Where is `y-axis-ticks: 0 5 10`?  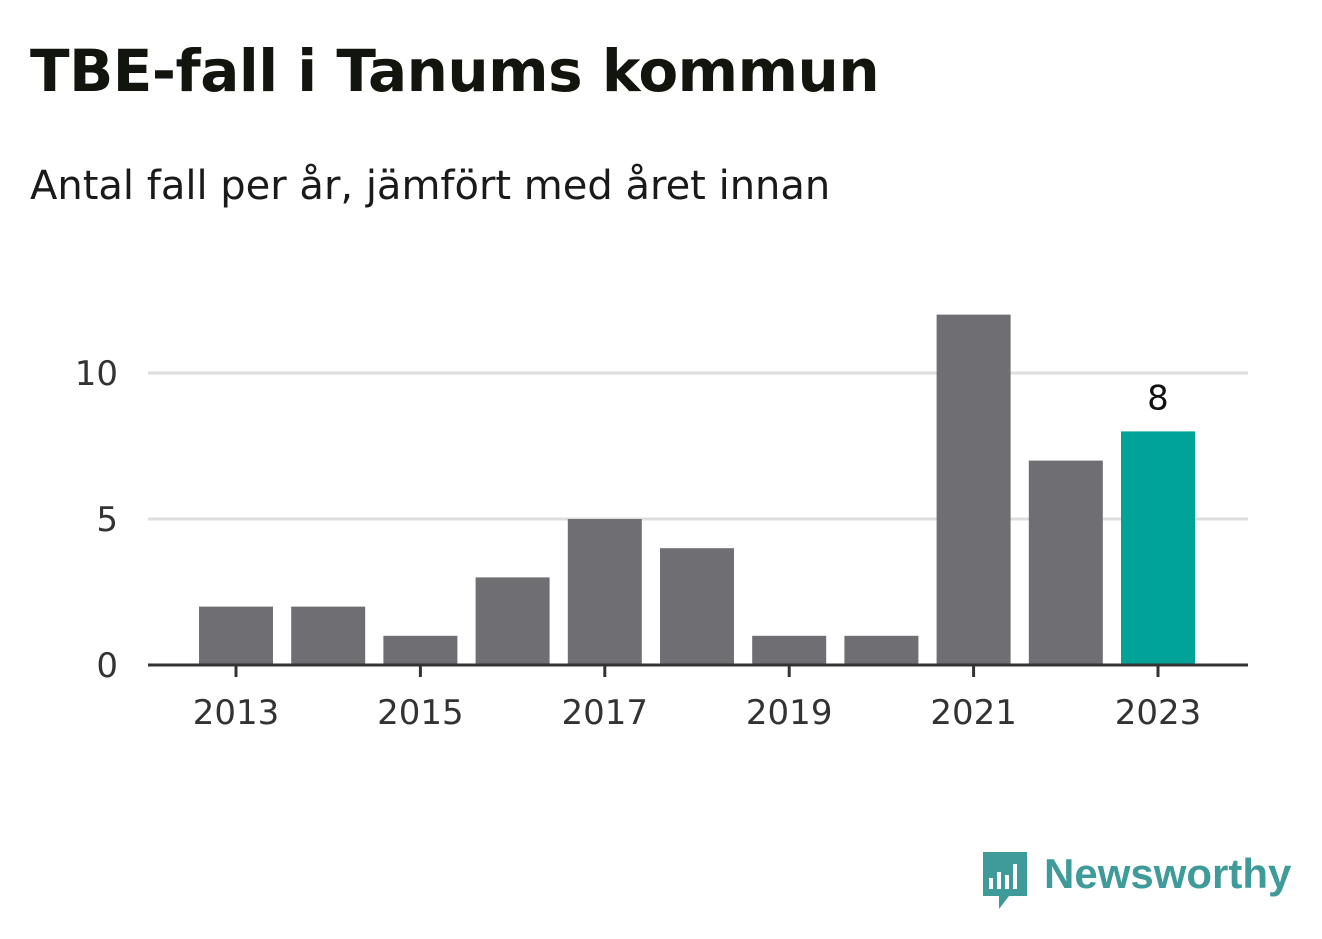 y-axis-ticks: 0 5 10 is located at coordinates (96, 520).